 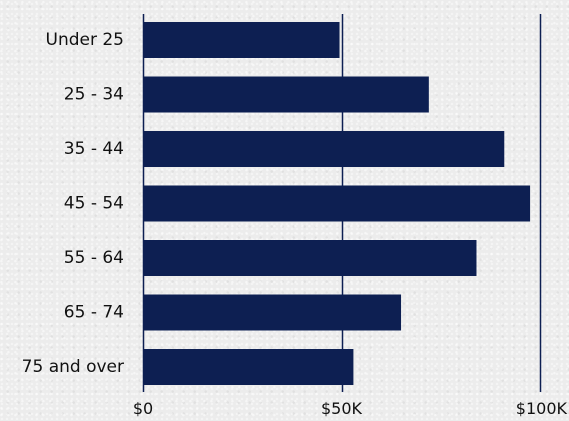 What do you see at coordinates (94, 313) in the screenshot?
I see `category-label-5: 65 - 74` at bounding box center [94, 313].